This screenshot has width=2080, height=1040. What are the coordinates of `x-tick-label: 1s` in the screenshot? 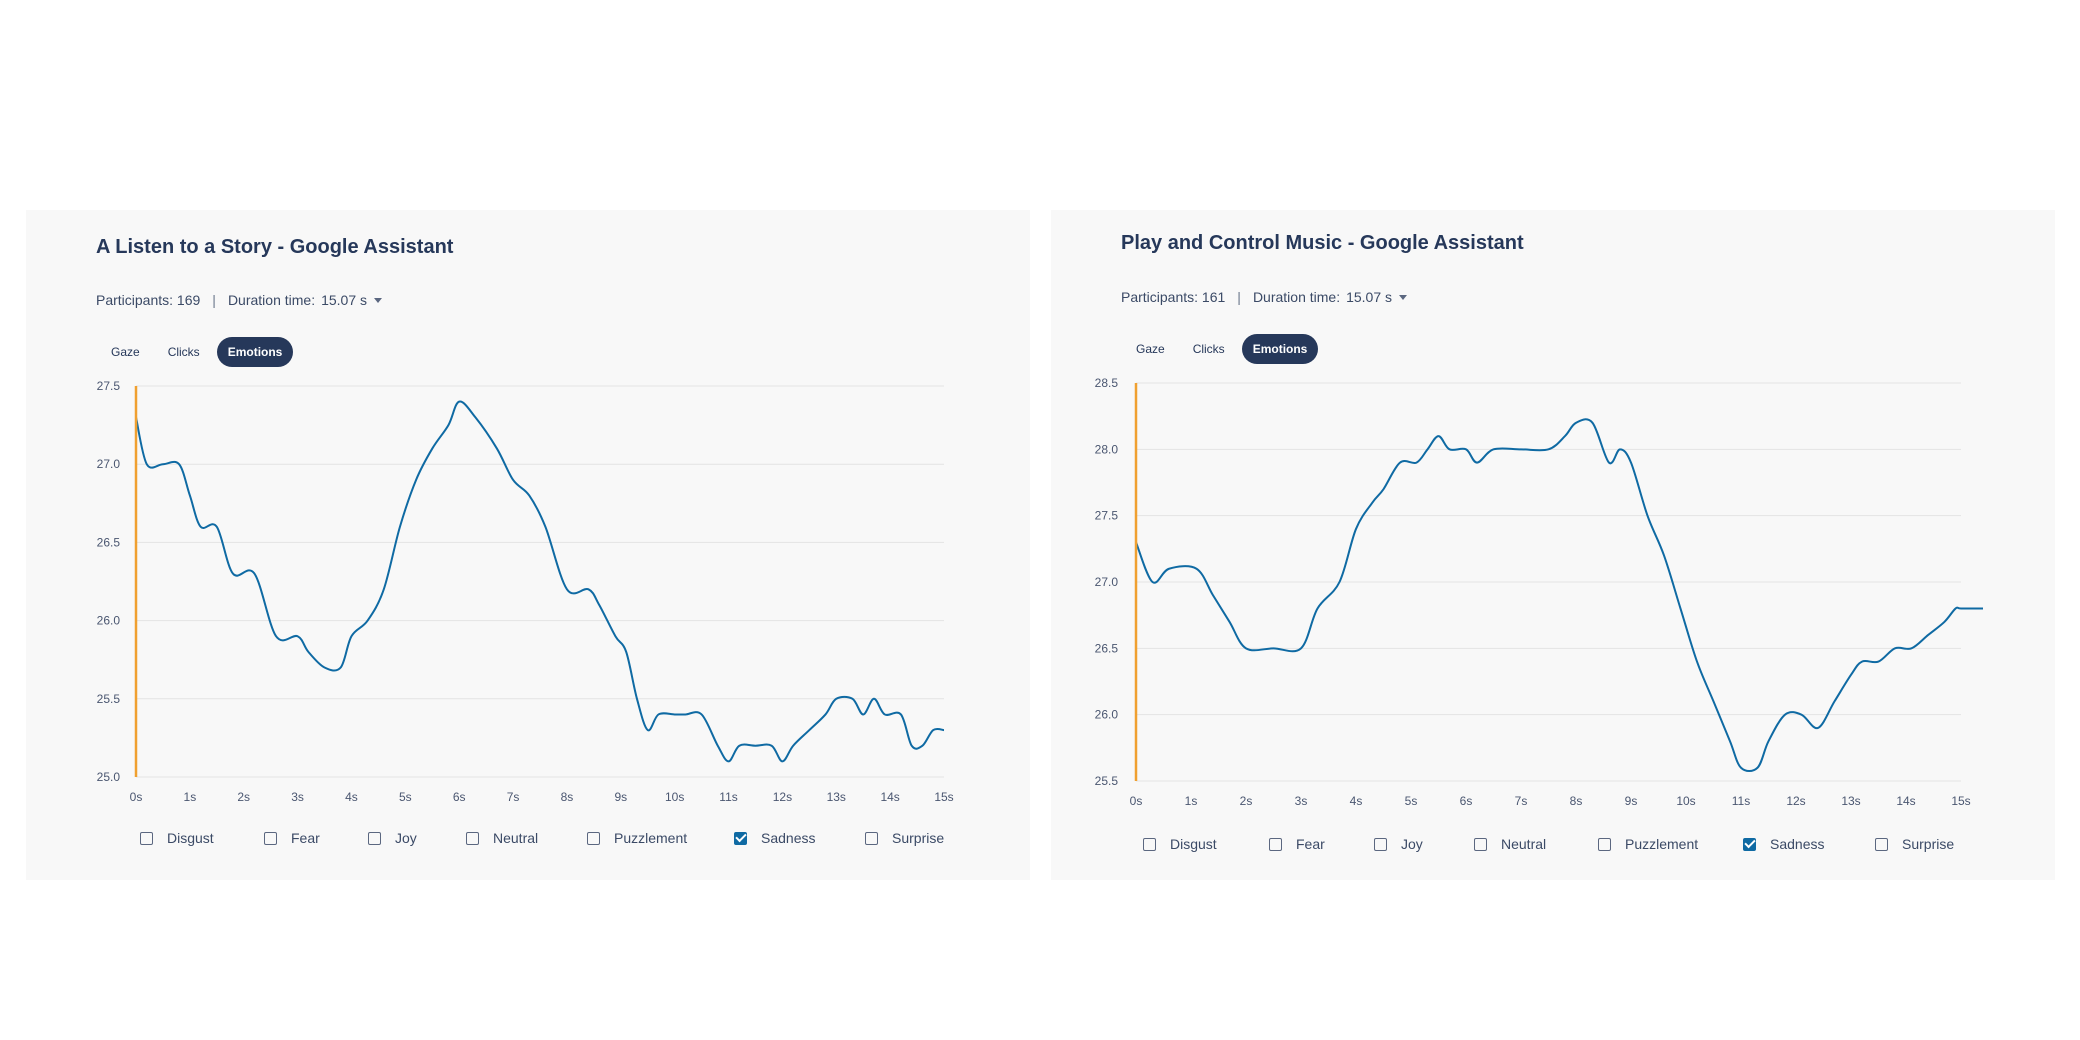 It's located at (1191, 801).